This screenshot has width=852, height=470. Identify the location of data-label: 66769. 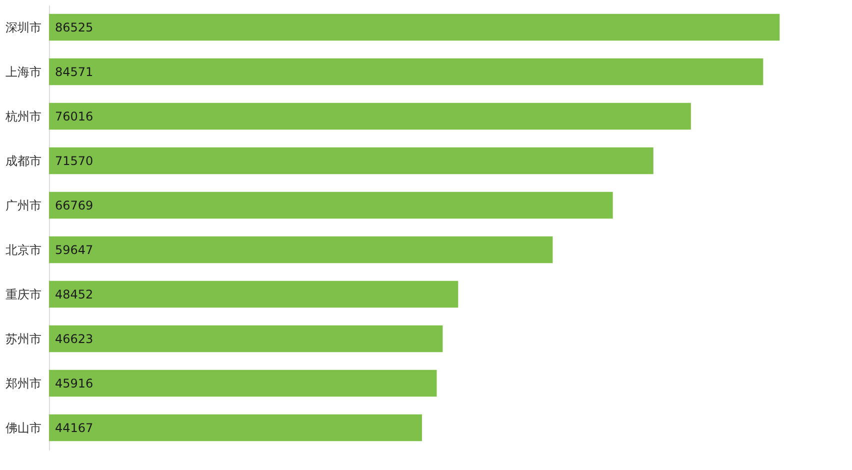
(74, 205).